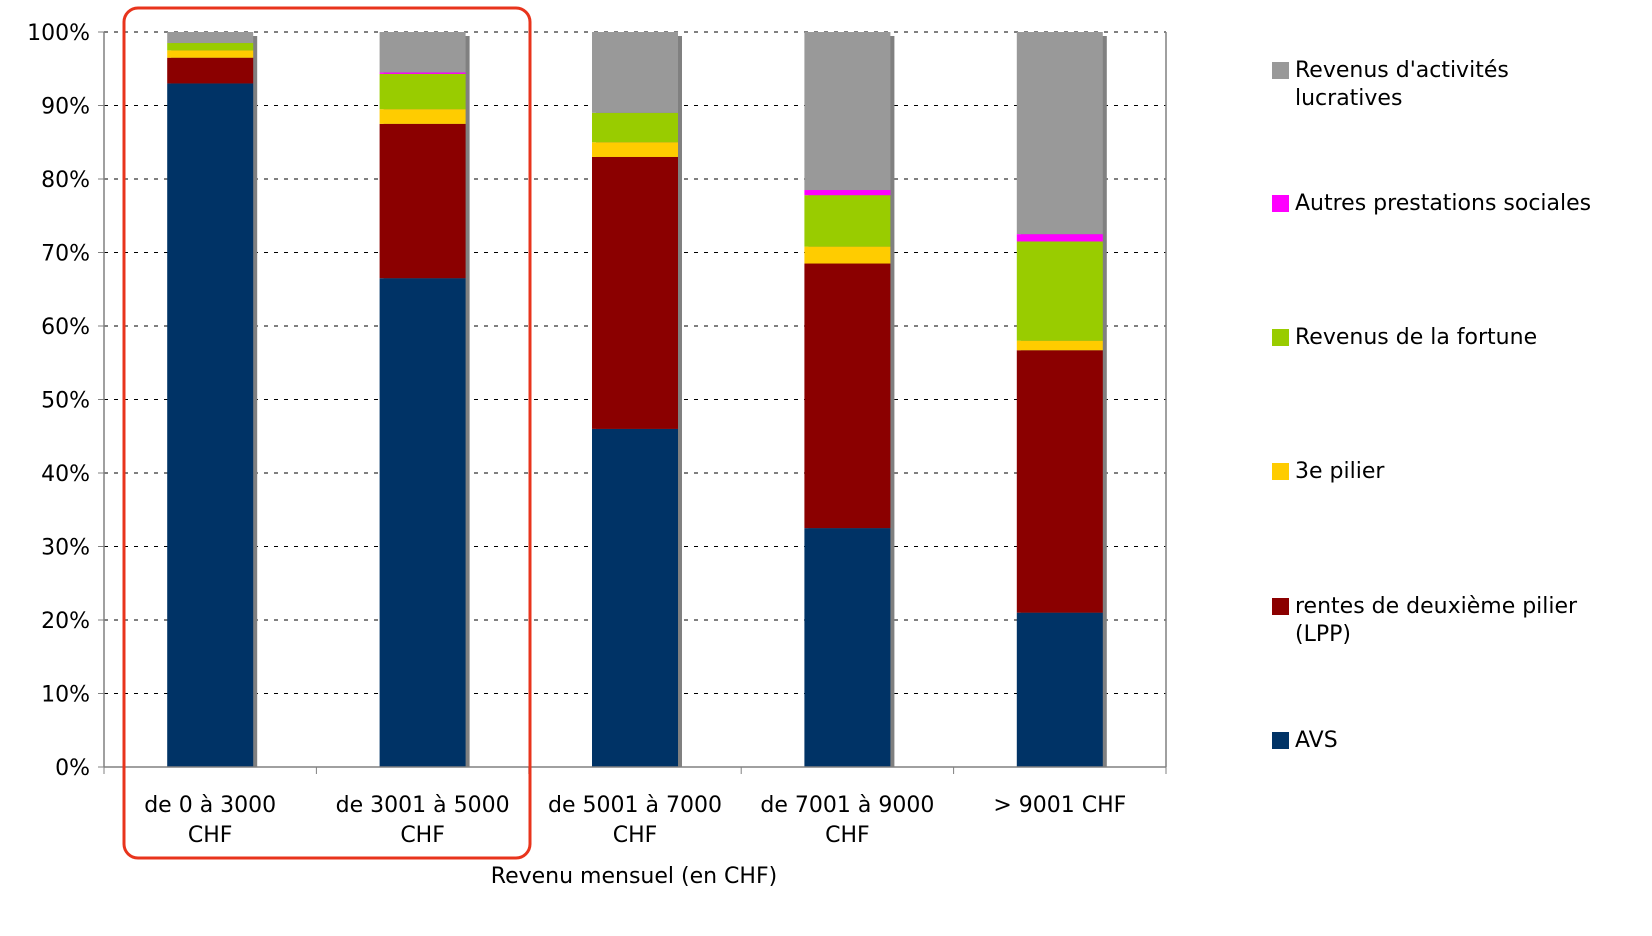  I want to click on y-tick-label: 80%, so click(65, 180).